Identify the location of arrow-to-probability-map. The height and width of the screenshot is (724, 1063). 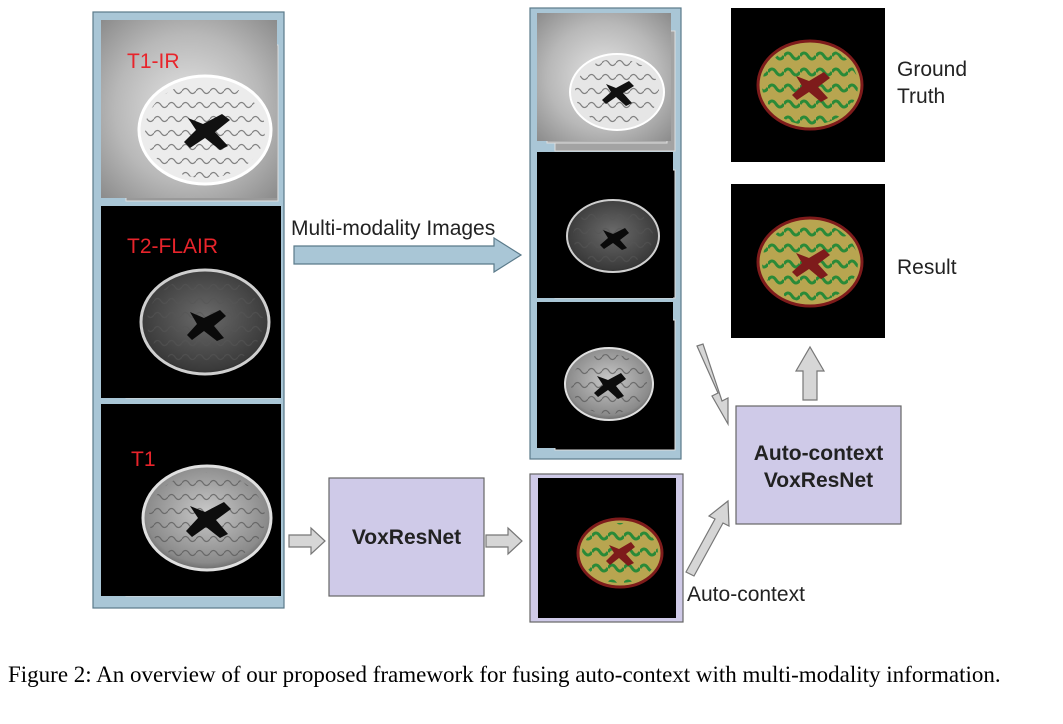
(504, 541).